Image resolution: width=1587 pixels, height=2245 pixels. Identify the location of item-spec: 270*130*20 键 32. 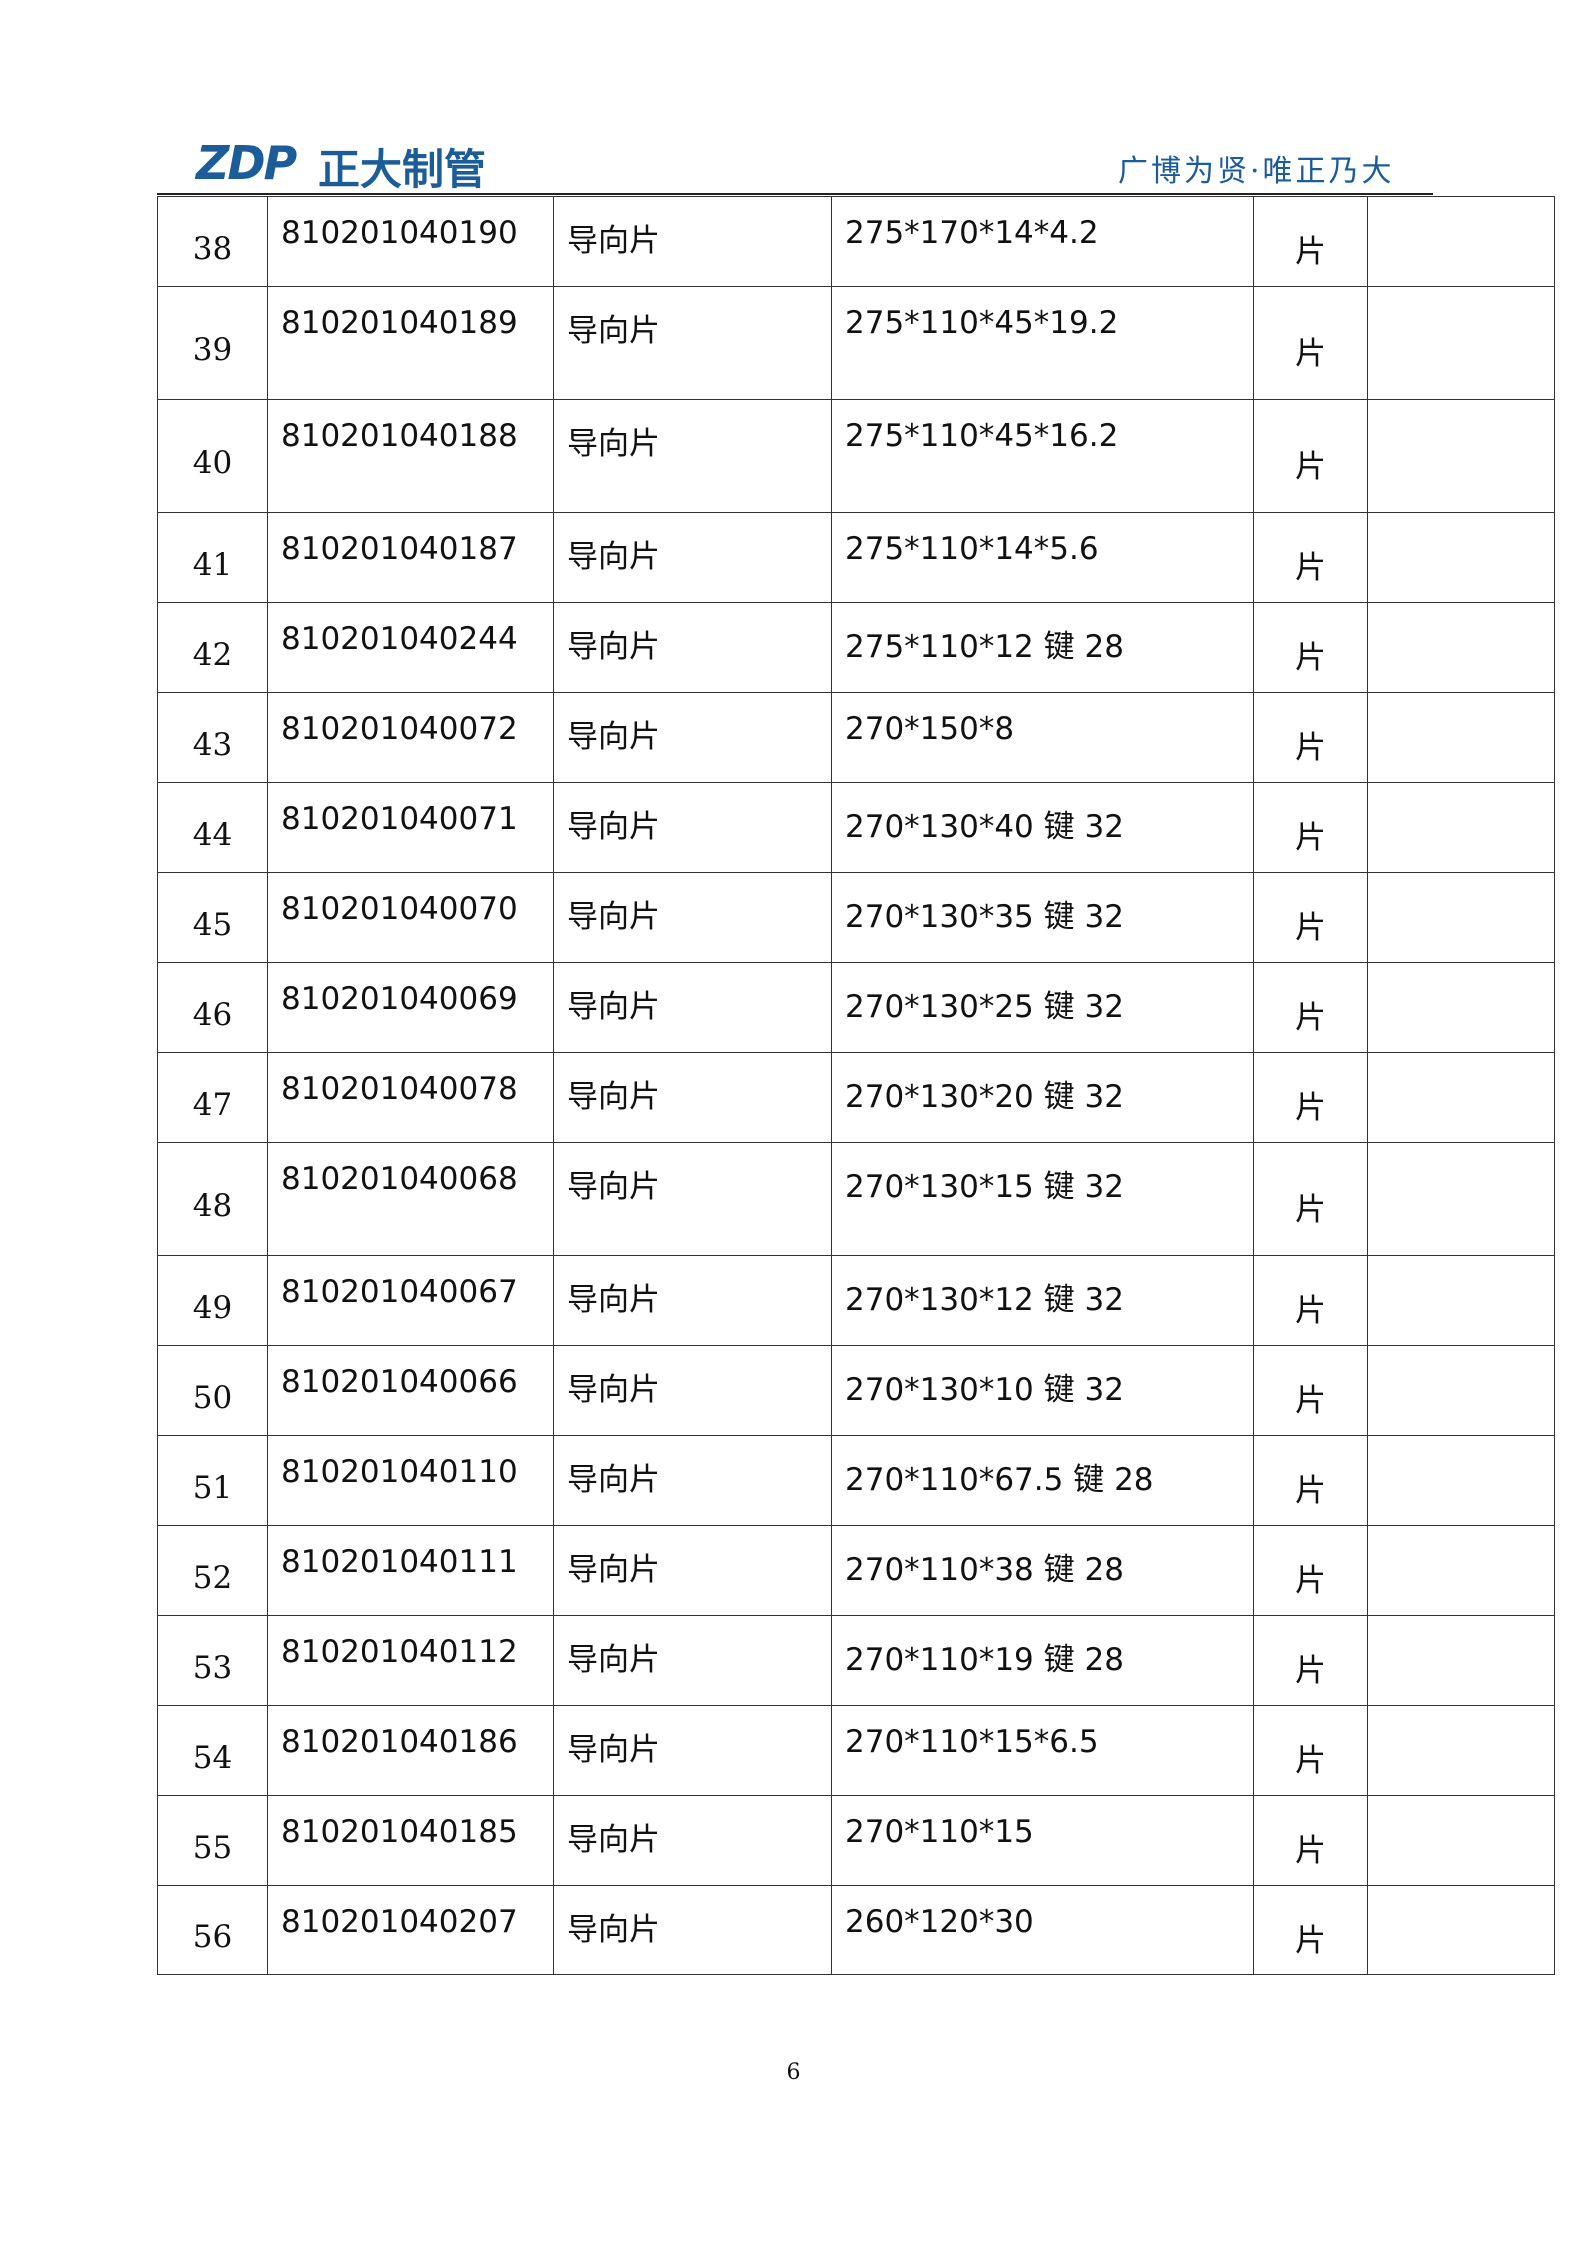
(1042, 1097).